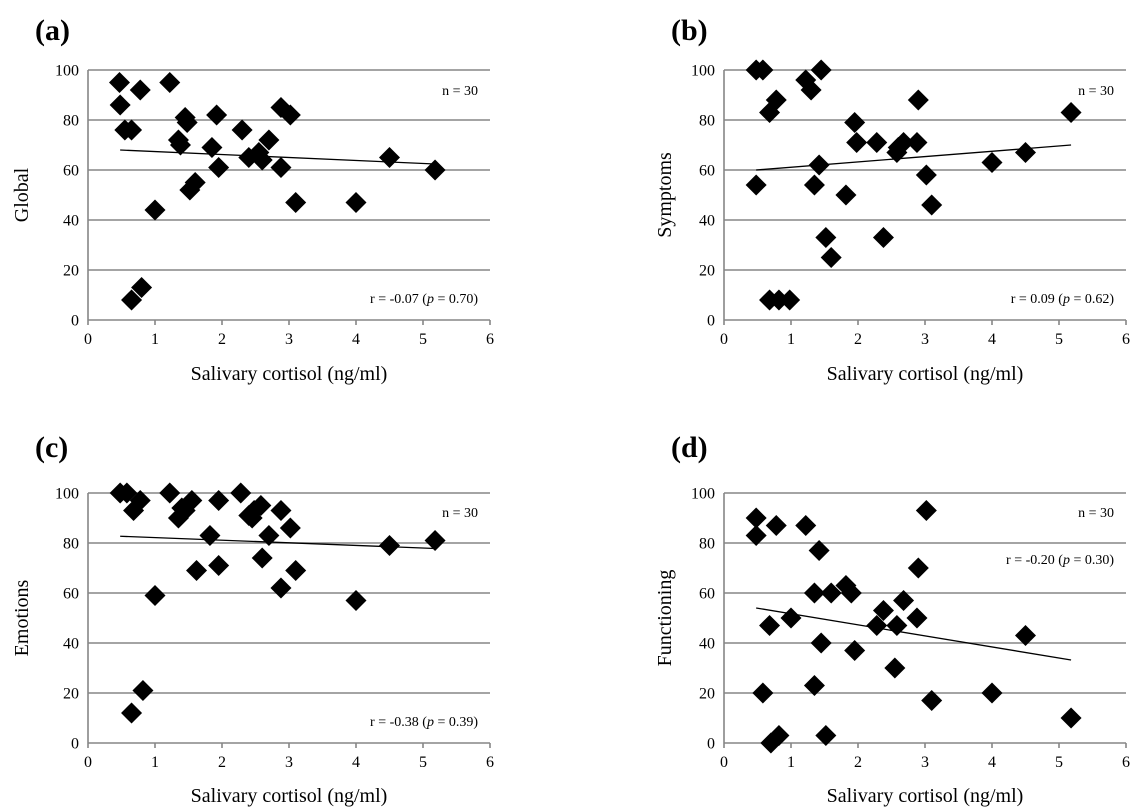  What do you see at coordinates (1092, 560) in the screenshot?
I see `stat-suffix: = 0.30)` at bounding box center [1092, 560].